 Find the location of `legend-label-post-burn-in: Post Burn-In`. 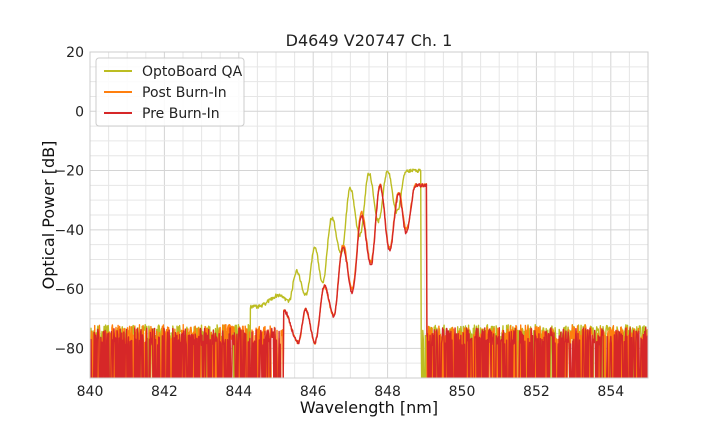

legend-label-post-burn-in: Post Burn-In is located at coordinates (184, 93).